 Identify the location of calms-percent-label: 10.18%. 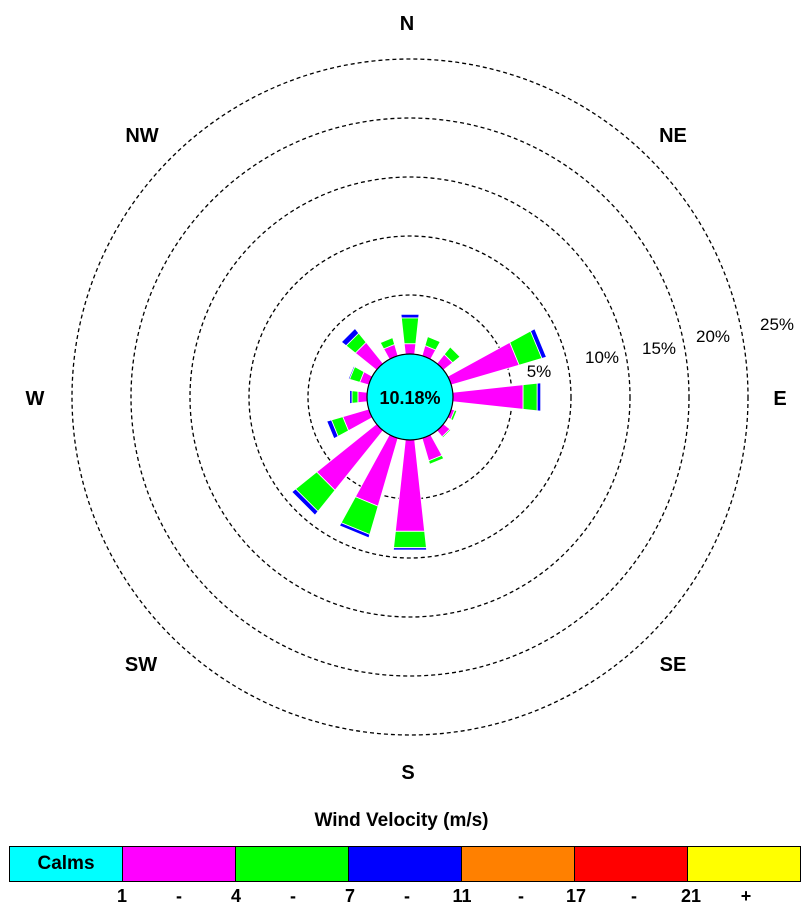
(409, 398).